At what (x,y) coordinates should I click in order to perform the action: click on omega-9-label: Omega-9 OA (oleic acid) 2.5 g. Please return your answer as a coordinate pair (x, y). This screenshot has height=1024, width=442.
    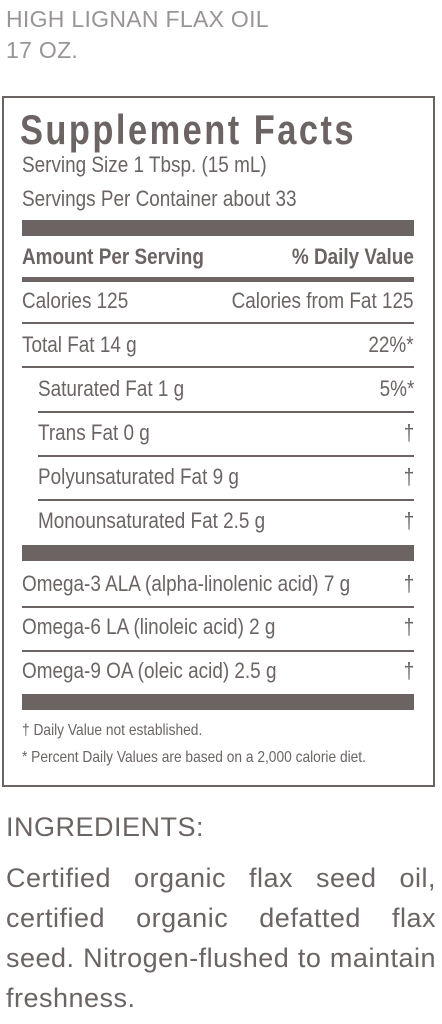
    Looking at the image, I should click on (149, 670).